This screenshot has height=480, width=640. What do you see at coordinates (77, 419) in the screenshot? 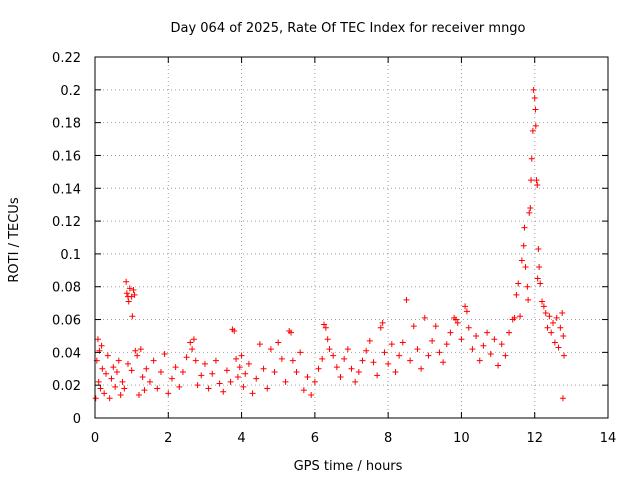
I see `y-tick-label: 0` at bounding box center [77, 419].